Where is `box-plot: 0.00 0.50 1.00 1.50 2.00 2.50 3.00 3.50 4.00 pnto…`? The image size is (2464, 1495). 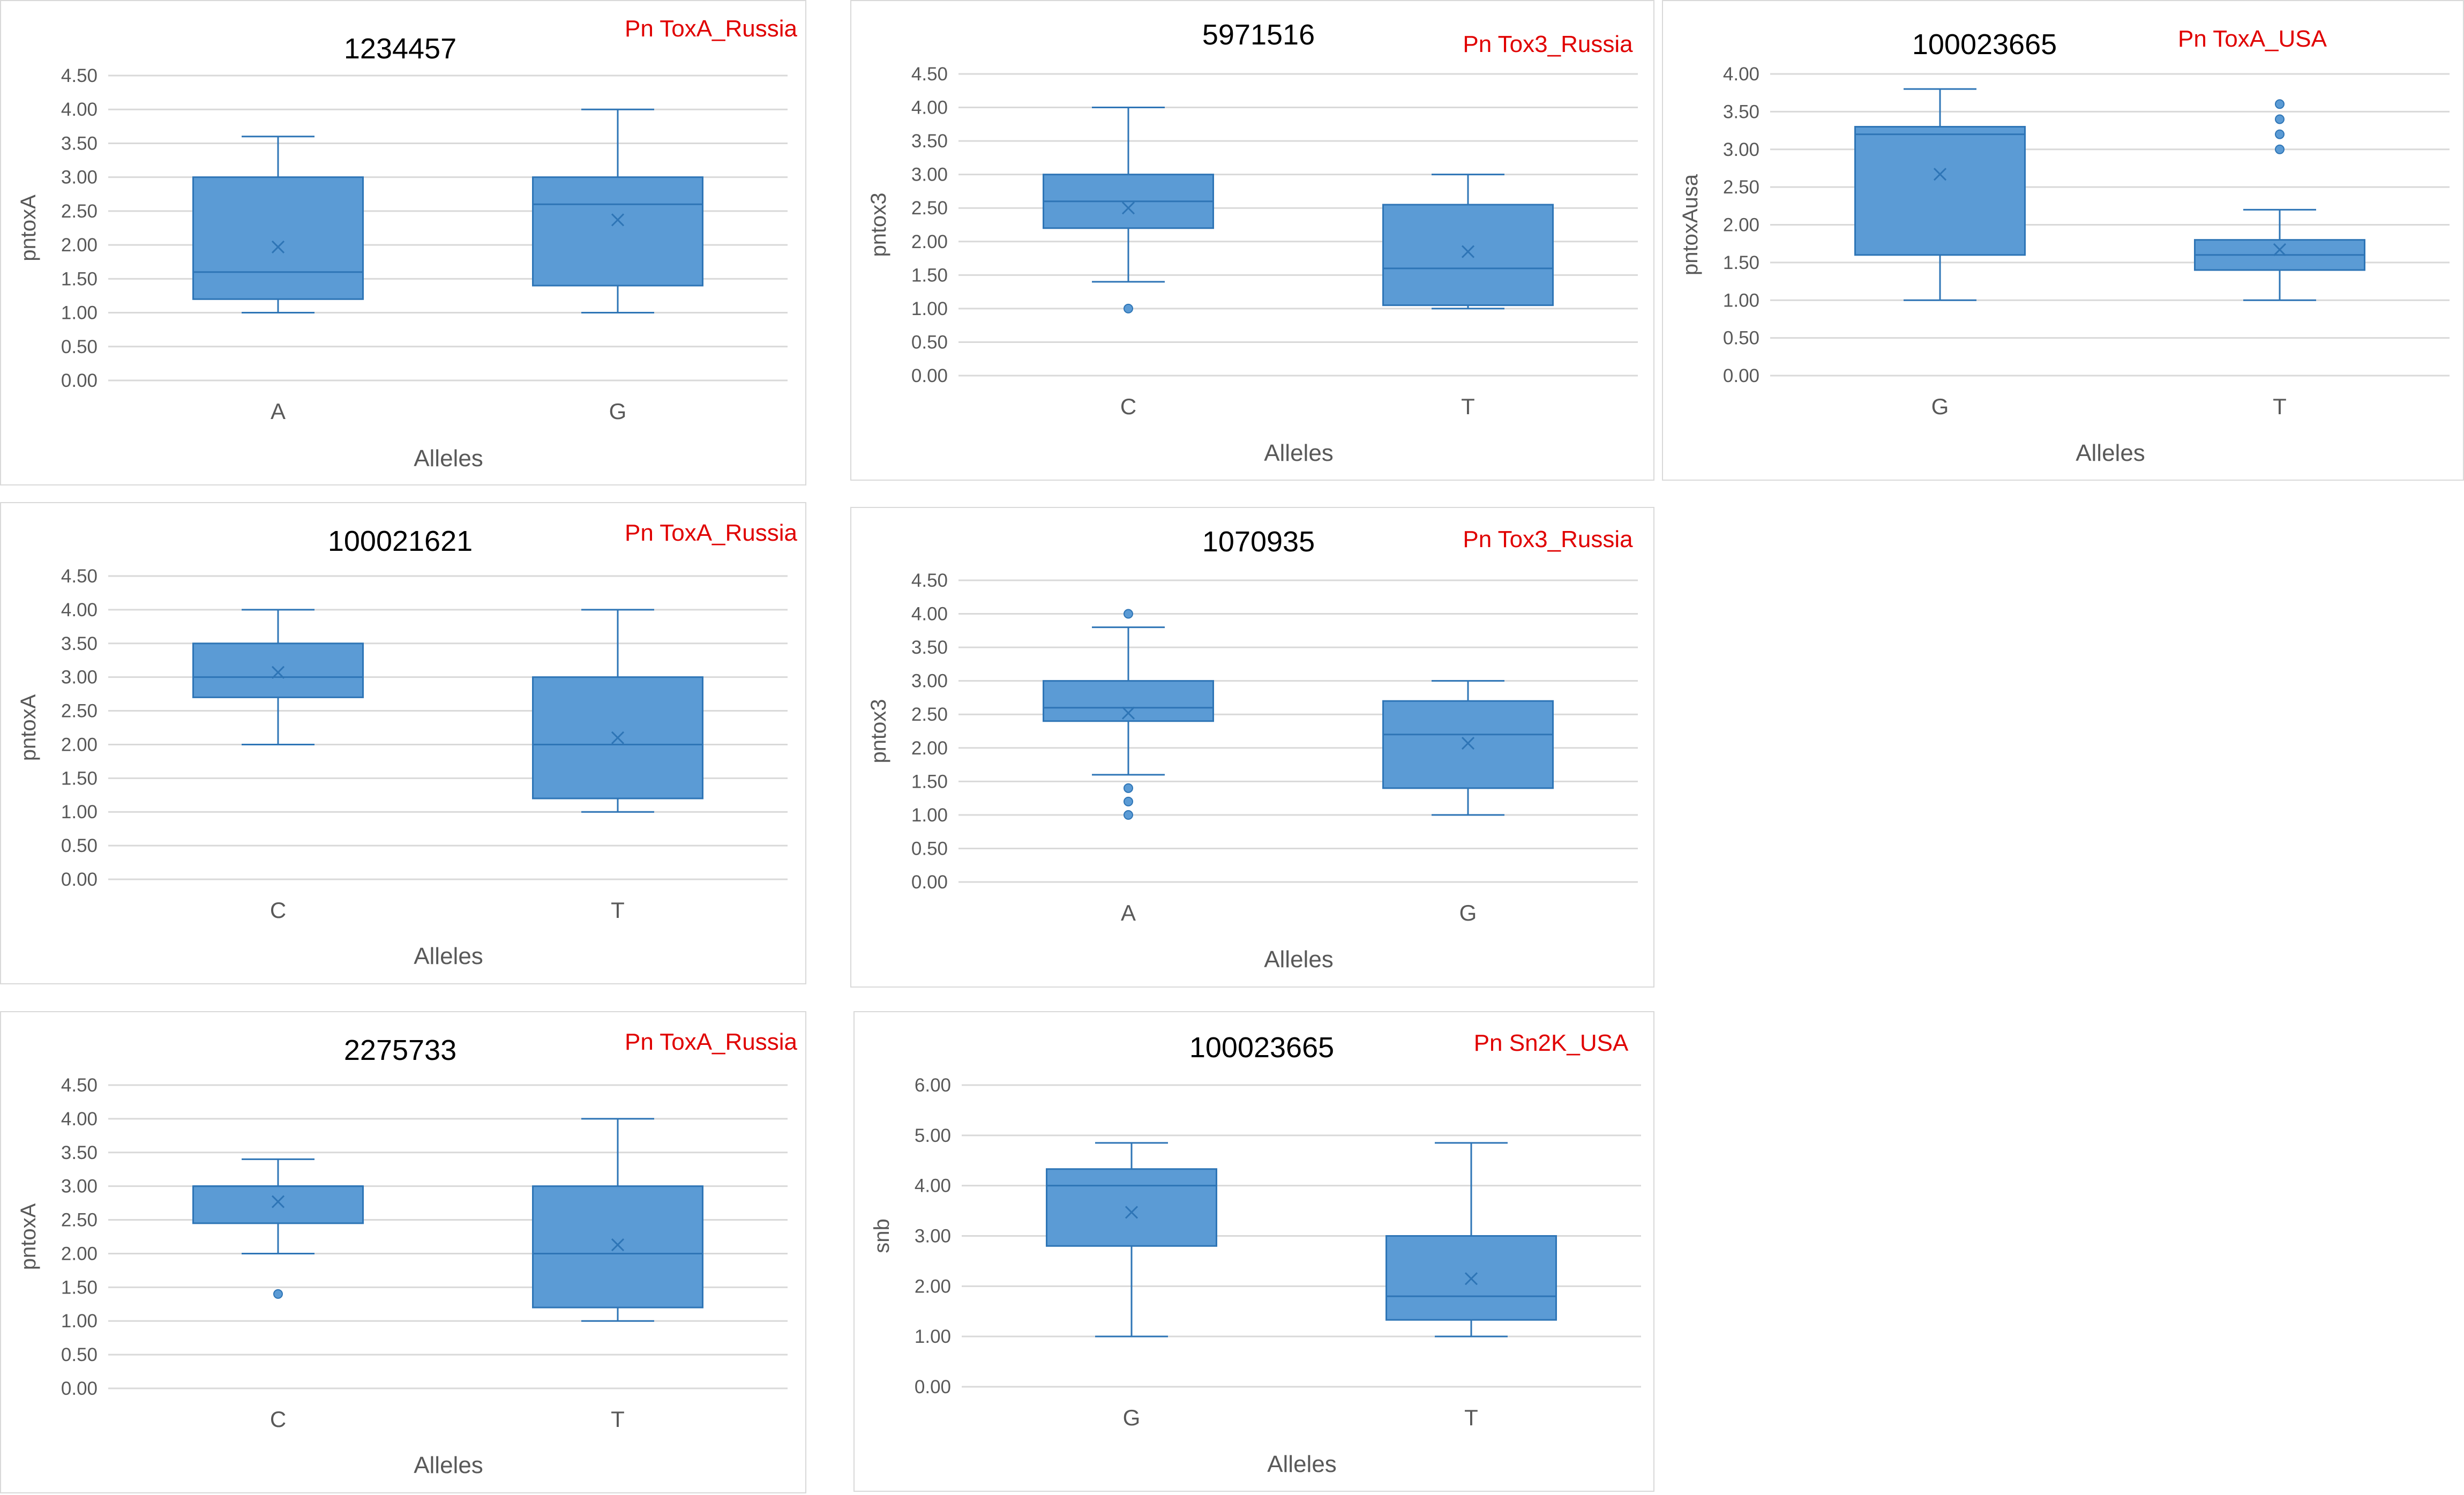
box-plot: 0.00 0.50 1.00 1.50 2.00 2.50 3.00 3.50 4.00 pnto… is located at coordinates (2064, 246).